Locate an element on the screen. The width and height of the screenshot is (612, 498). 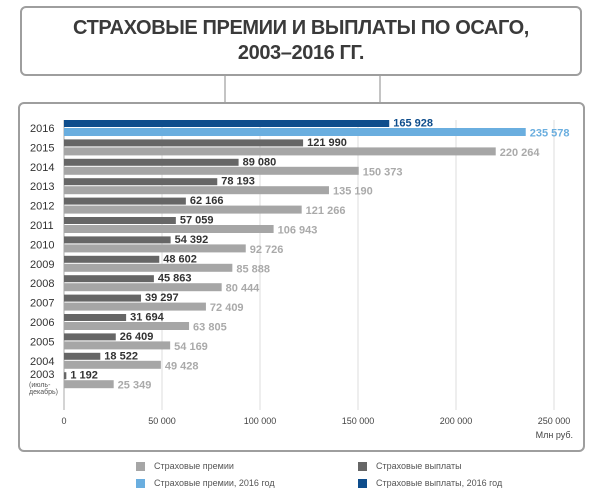
x-tick-label: 50 000 is located at coordinates (162, 421).